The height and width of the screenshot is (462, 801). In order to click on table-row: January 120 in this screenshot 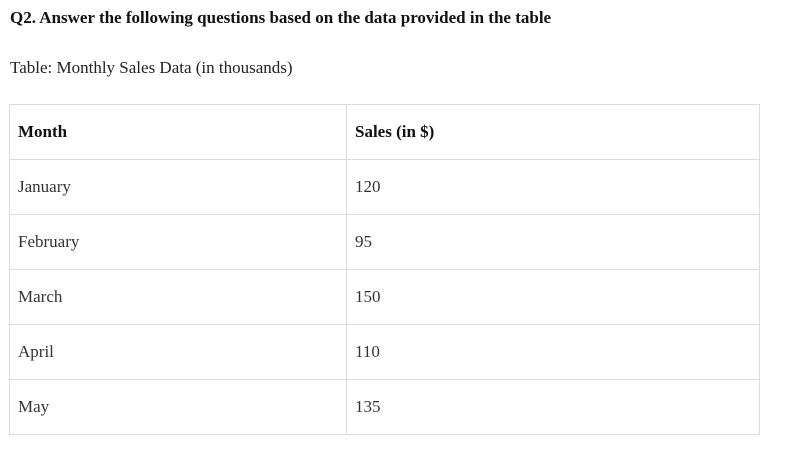, I will do `click(384, 187)`.